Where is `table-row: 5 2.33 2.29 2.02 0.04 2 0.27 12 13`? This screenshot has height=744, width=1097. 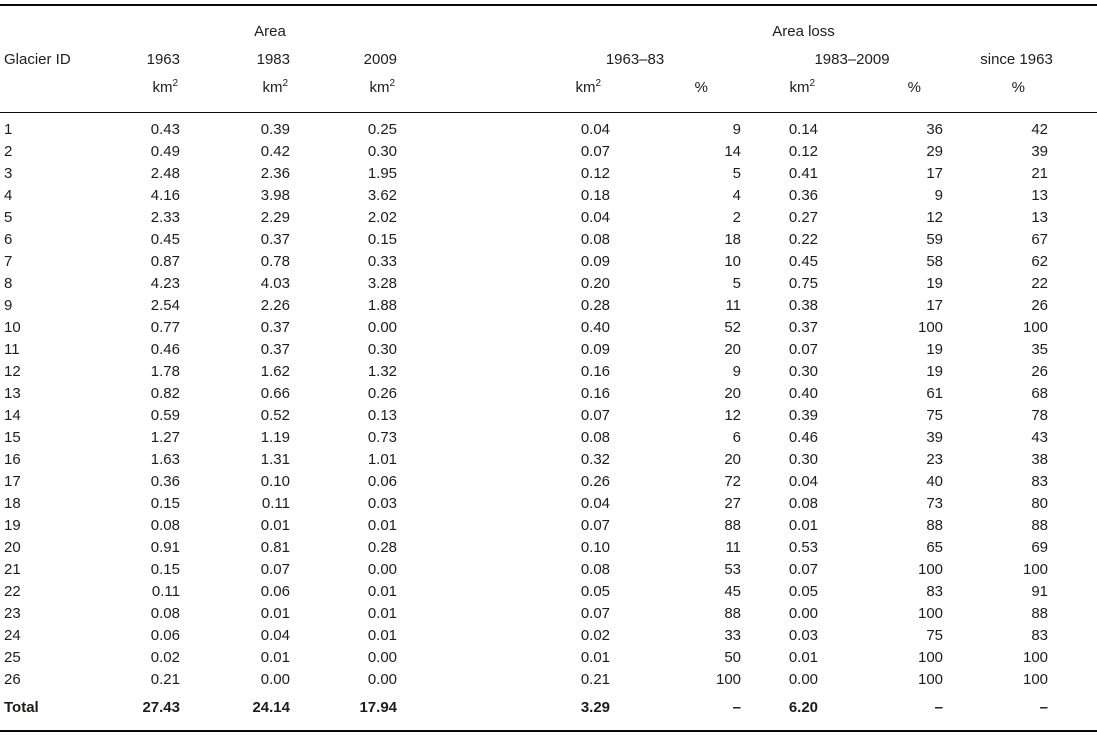
table-row: 5 2.33 2.29 2.02 0.04 2 0.27 12 13 is located at coordinates (548, 218).